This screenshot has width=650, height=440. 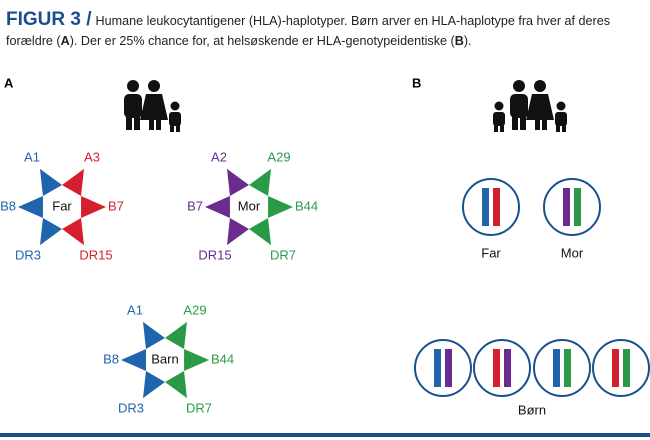 What do you see at coordinates (325, 435) in the screenshot?
I see `bottom-rule` at bounding box center [325, 435].